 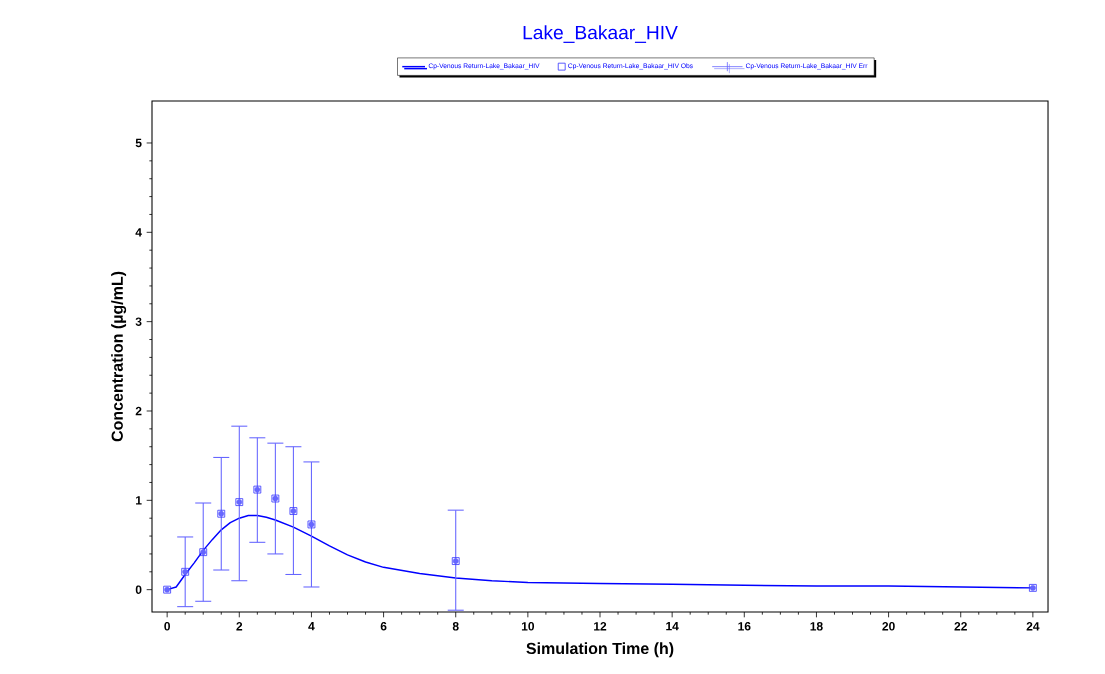 I want to click on y-tick-label: 0, so click(x=138, y=589).